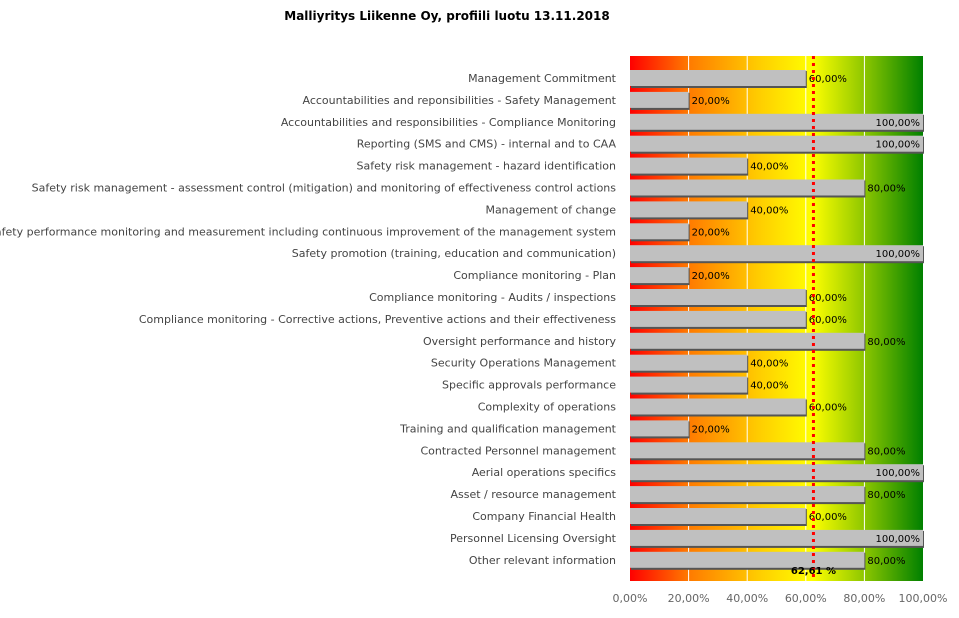 Image resolution: width=959 pixels, height=618 pixels. Describe the element at coordinates (524, 363) in the screenshot. I see `category-label: Security Operations Management` at that location.